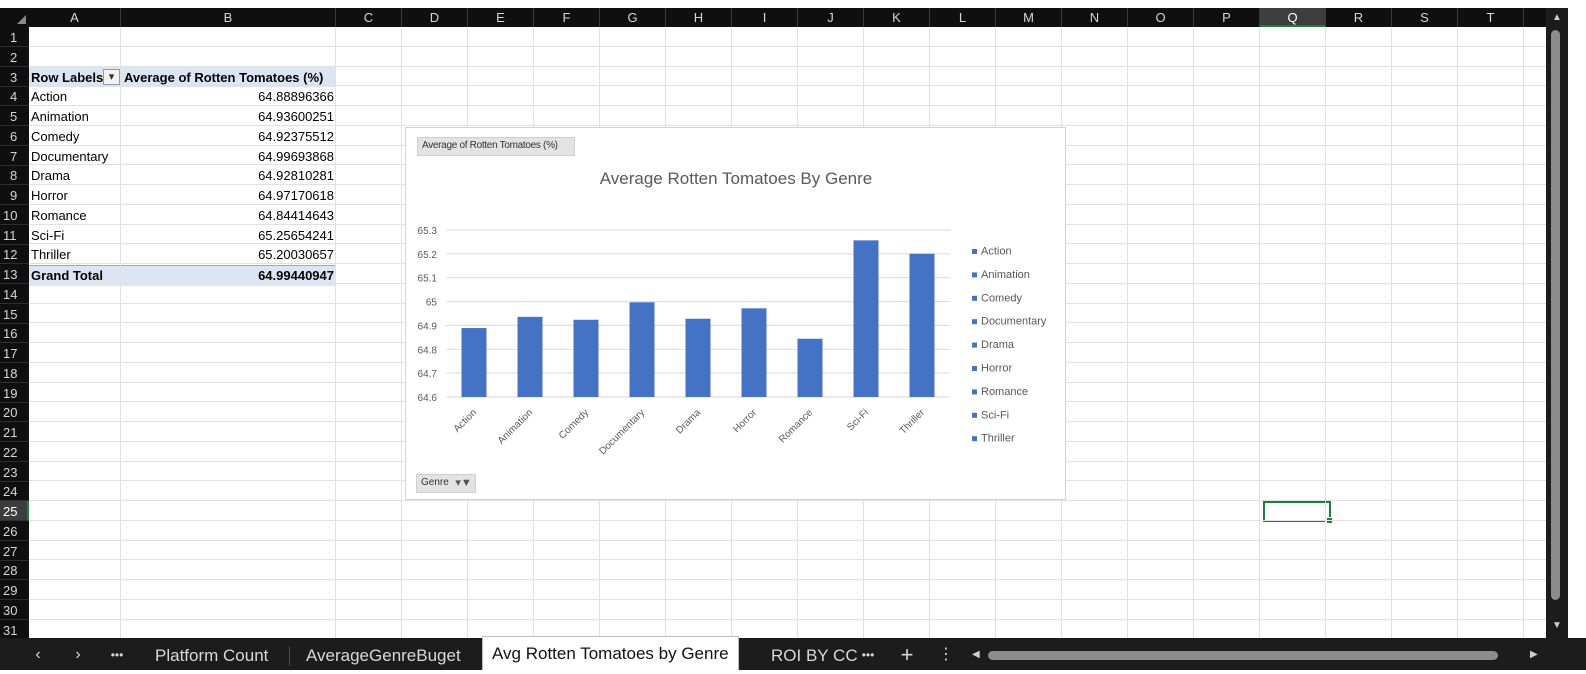  Describe the element at coordinates (14, 630) in the screenshot. I see `row-header-31: 31` at that location.